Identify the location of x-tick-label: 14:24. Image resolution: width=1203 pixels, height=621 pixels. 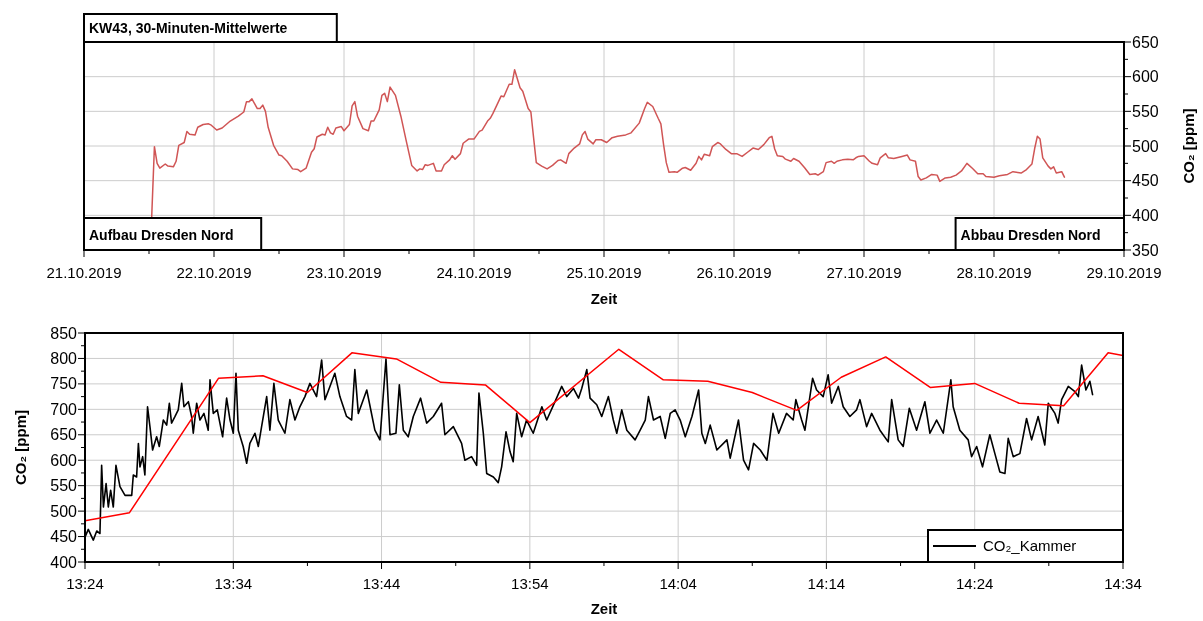
(974, 583).